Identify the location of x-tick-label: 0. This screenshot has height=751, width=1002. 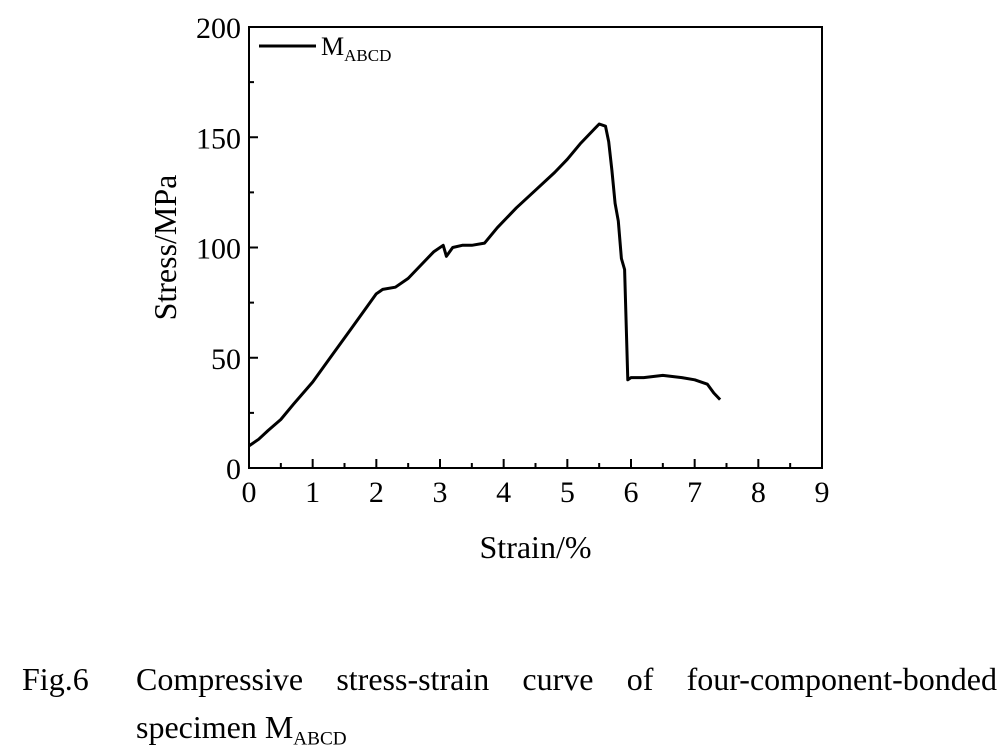
(249, 492).